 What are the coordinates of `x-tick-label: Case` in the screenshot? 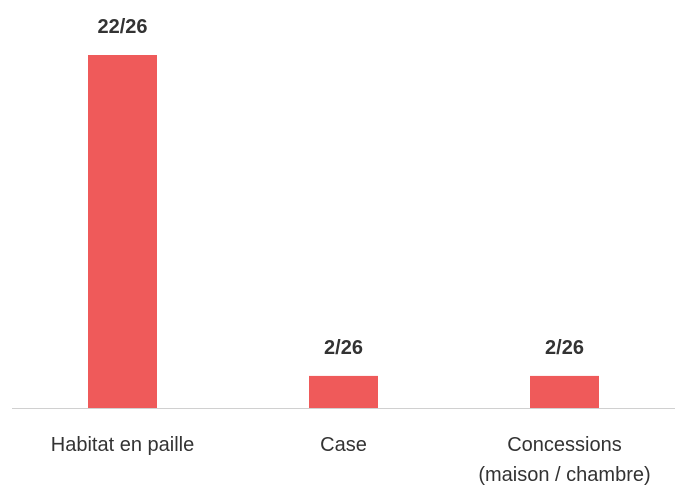 It's located at (343, 445).